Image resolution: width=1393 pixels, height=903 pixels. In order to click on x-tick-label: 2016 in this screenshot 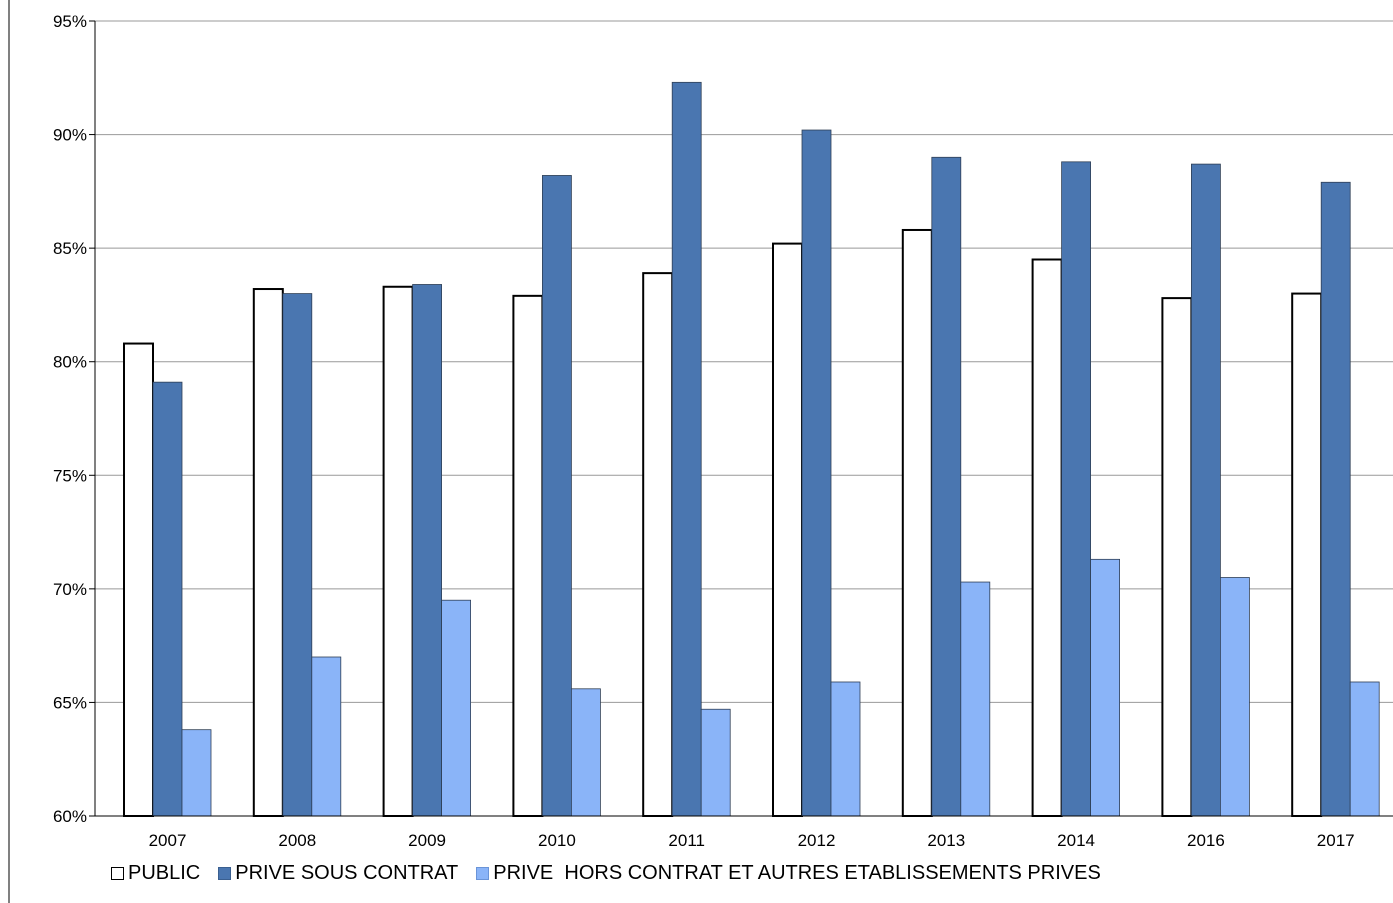, I will do `click(1206, 840)`.